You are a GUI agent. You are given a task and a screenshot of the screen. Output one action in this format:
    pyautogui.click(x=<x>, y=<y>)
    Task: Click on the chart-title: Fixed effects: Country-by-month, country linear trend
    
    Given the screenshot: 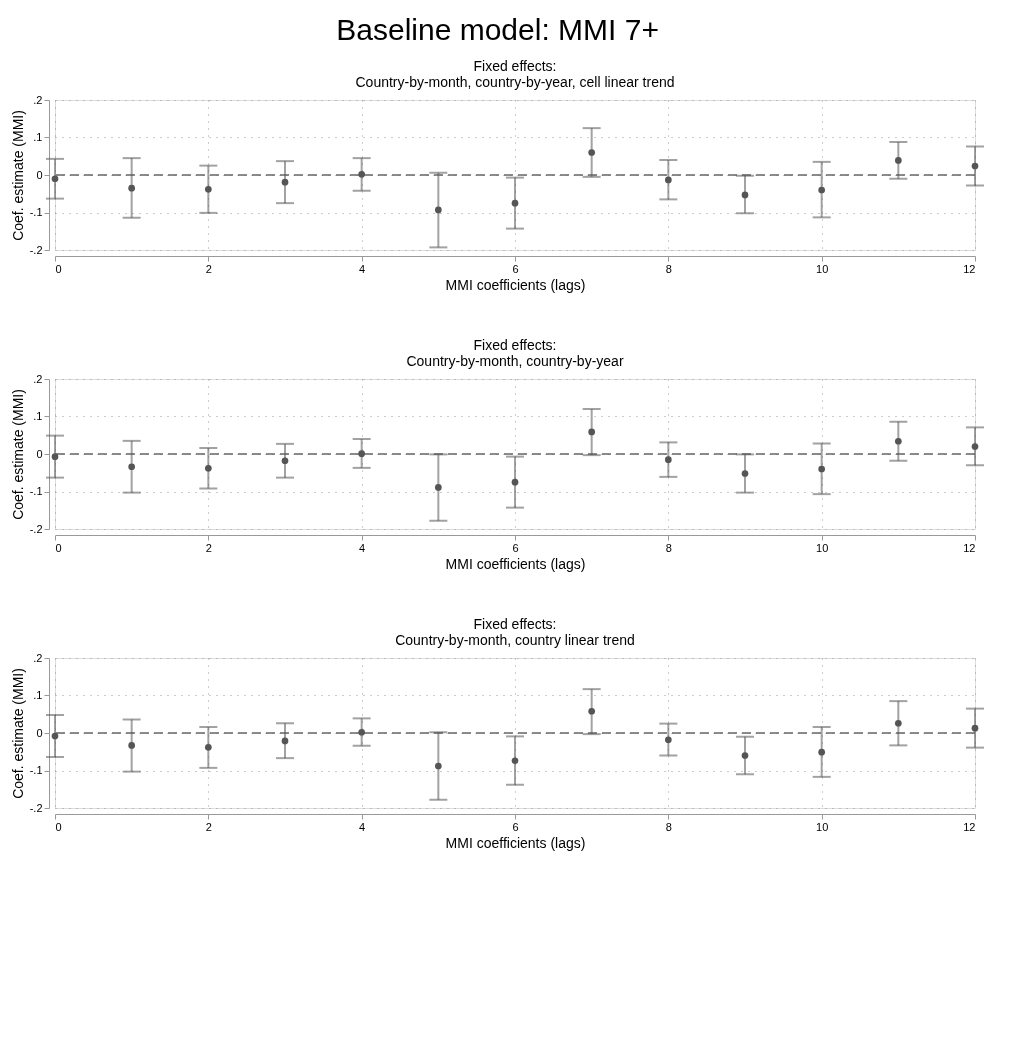 What is the action you would take?
    pyautogui.click(x=515, y=632)
    